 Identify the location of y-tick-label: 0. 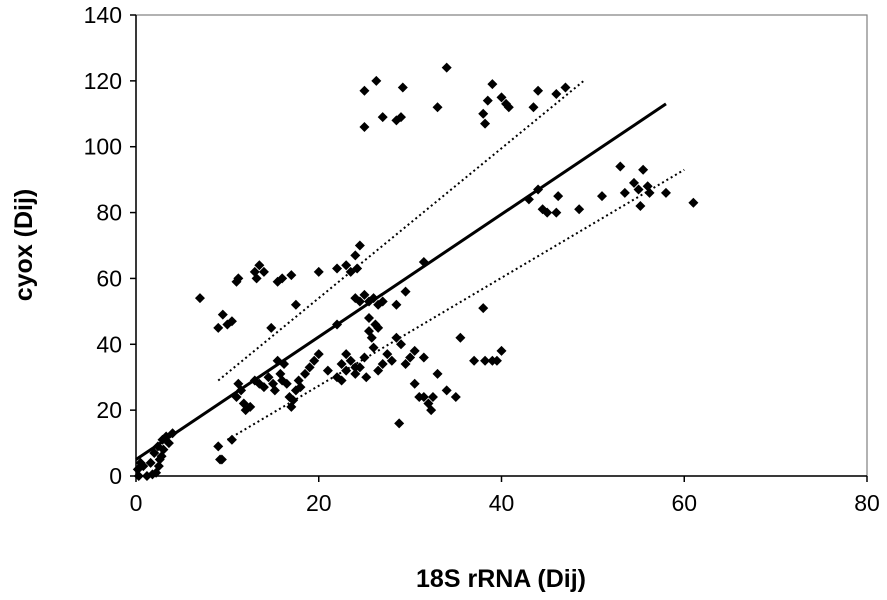
(115, 476).